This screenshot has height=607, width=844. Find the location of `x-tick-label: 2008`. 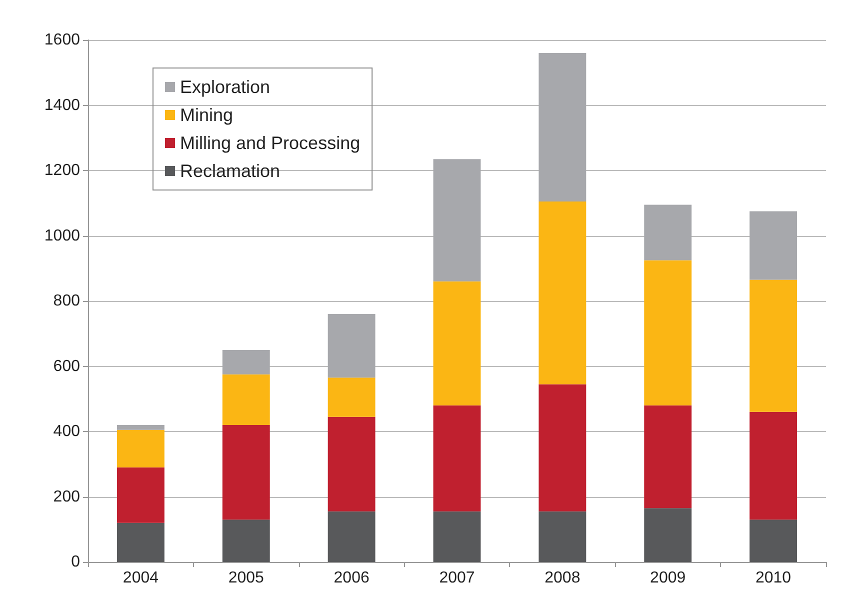

x-tick-label: 2008 is located at coordinates (562, 578).